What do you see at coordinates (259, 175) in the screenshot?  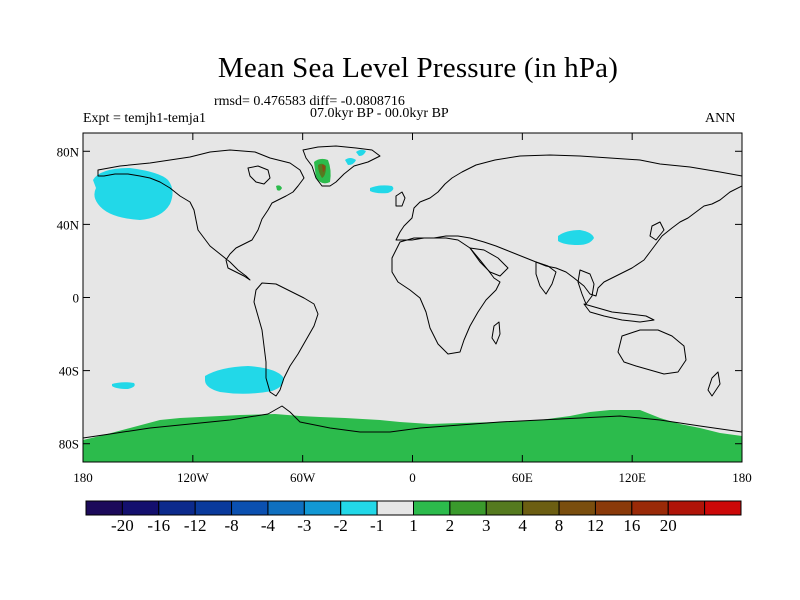 I see `hudson-bay-coast` at bounding box center [259, 175].